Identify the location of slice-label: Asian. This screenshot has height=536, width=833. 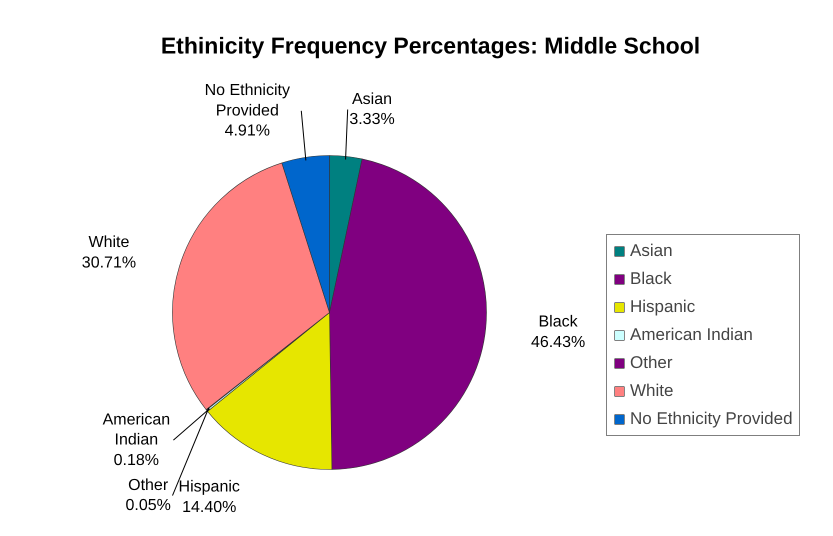
(372, 99).